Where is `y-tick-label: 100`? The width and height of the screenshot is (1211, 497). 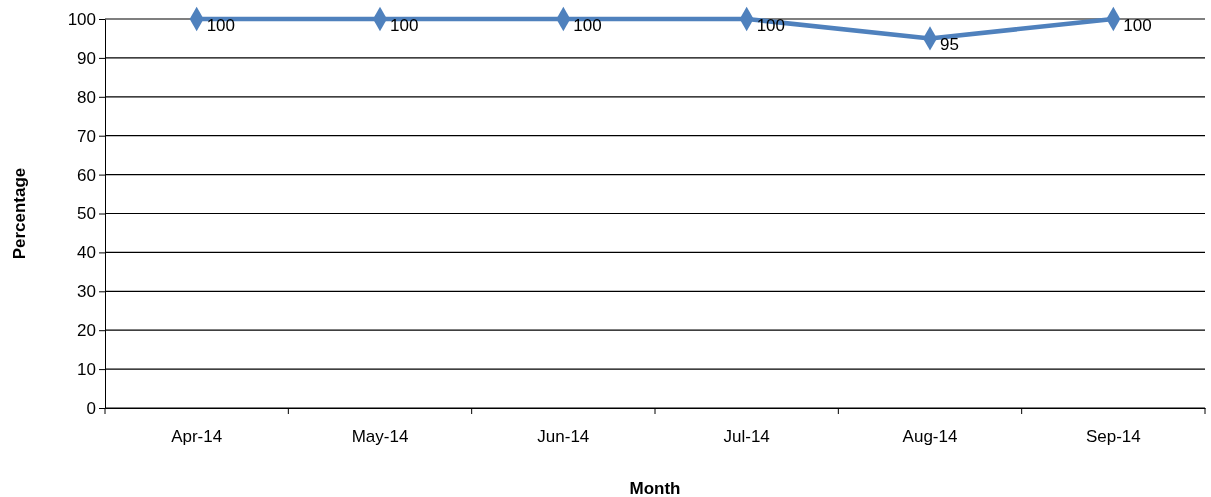 y-tick-label: 100 is located at coordinates (81, 19).